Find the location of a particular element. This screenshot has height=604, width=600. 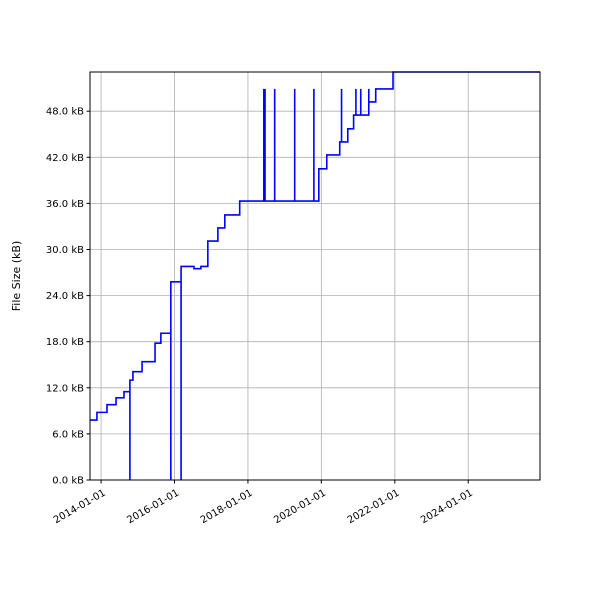

y-axis-label: File Size (kB) is located at coordinates (16, 276).